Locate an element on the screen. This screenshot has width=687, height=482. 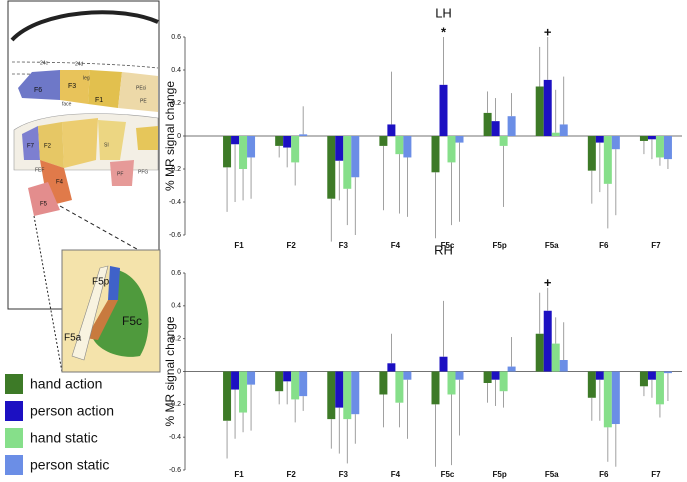
area-f3 is located at coordinates (75, 87).